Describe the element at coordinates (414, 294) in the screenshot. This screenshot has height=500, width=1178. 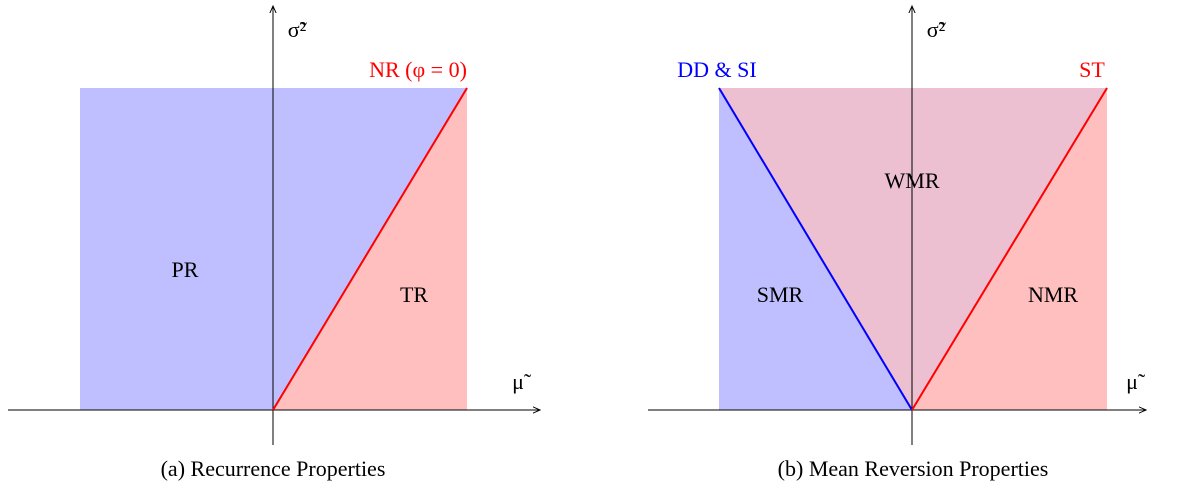
I see `region-label: TR` at that location.